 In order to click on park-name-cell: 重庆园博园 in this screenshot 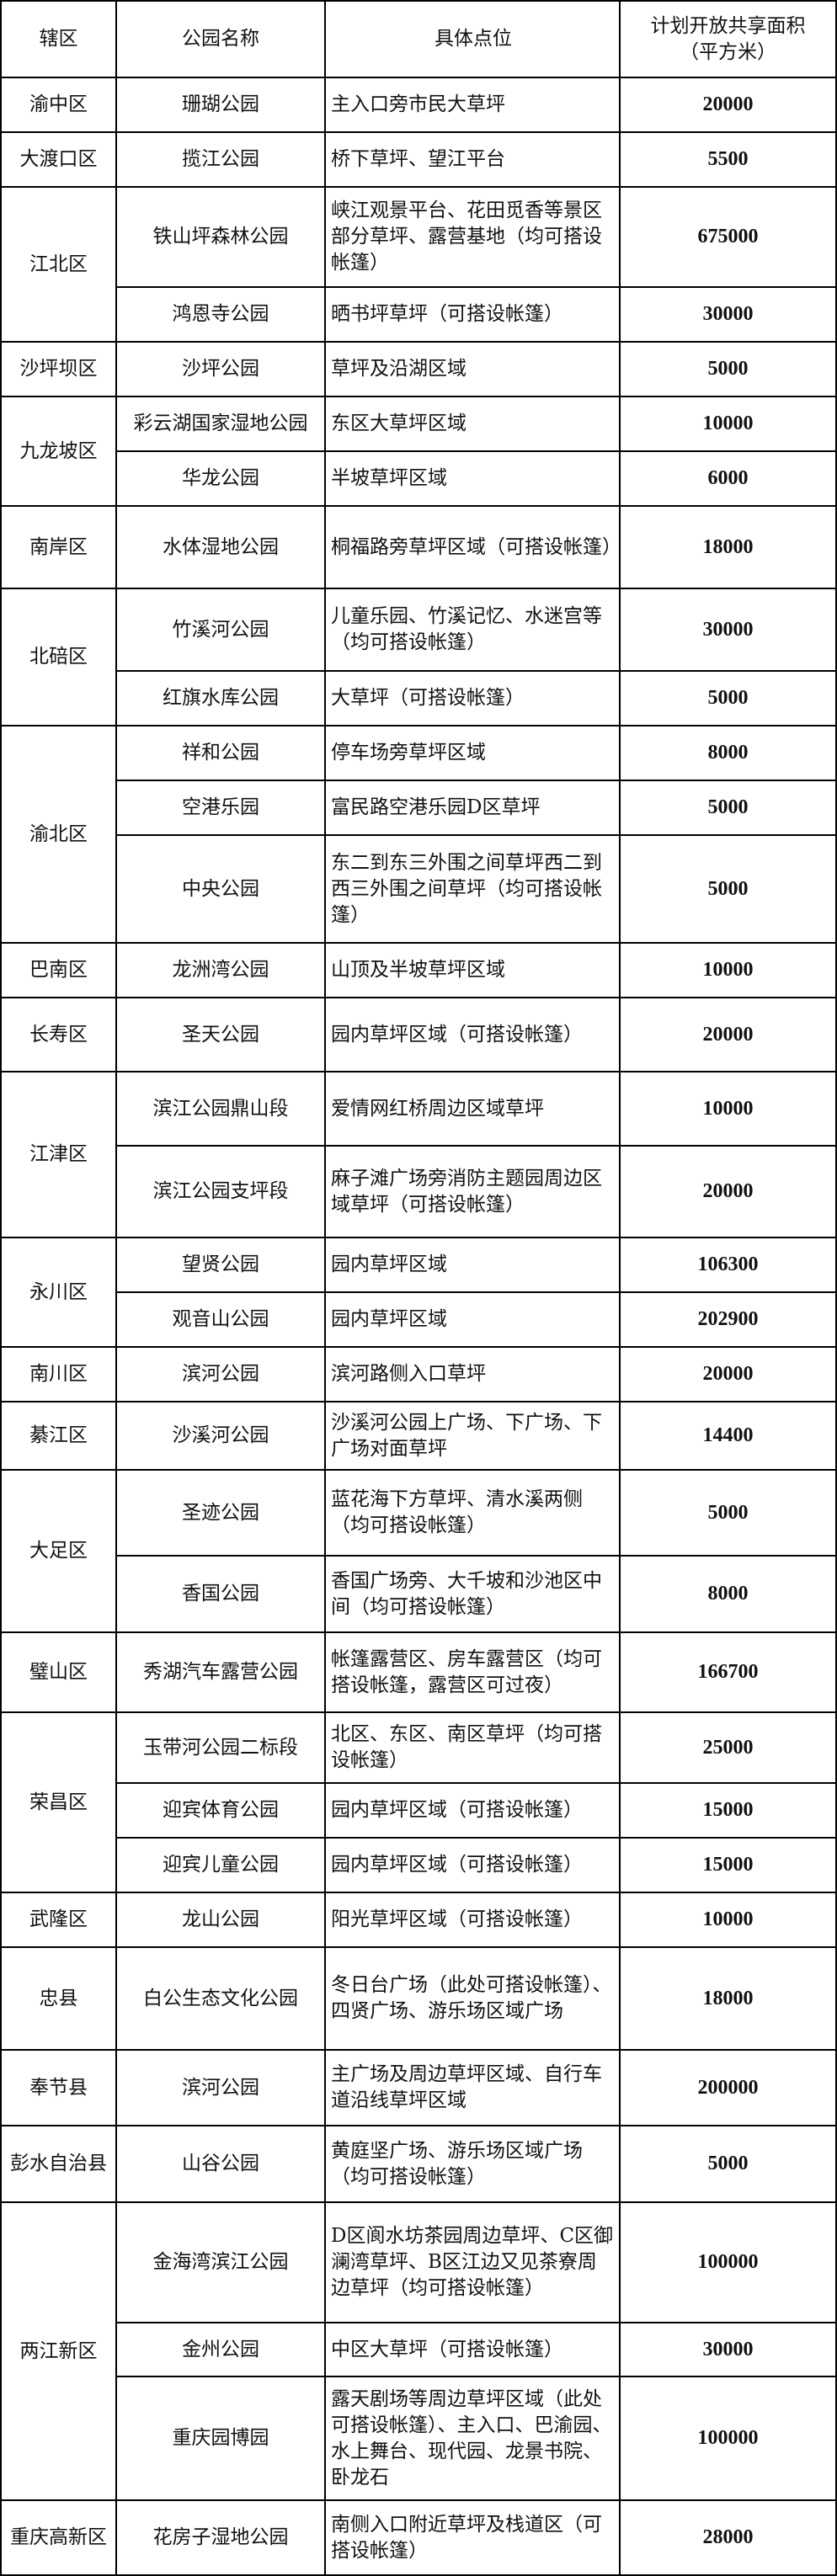, I will do `click(221, 2439)`.